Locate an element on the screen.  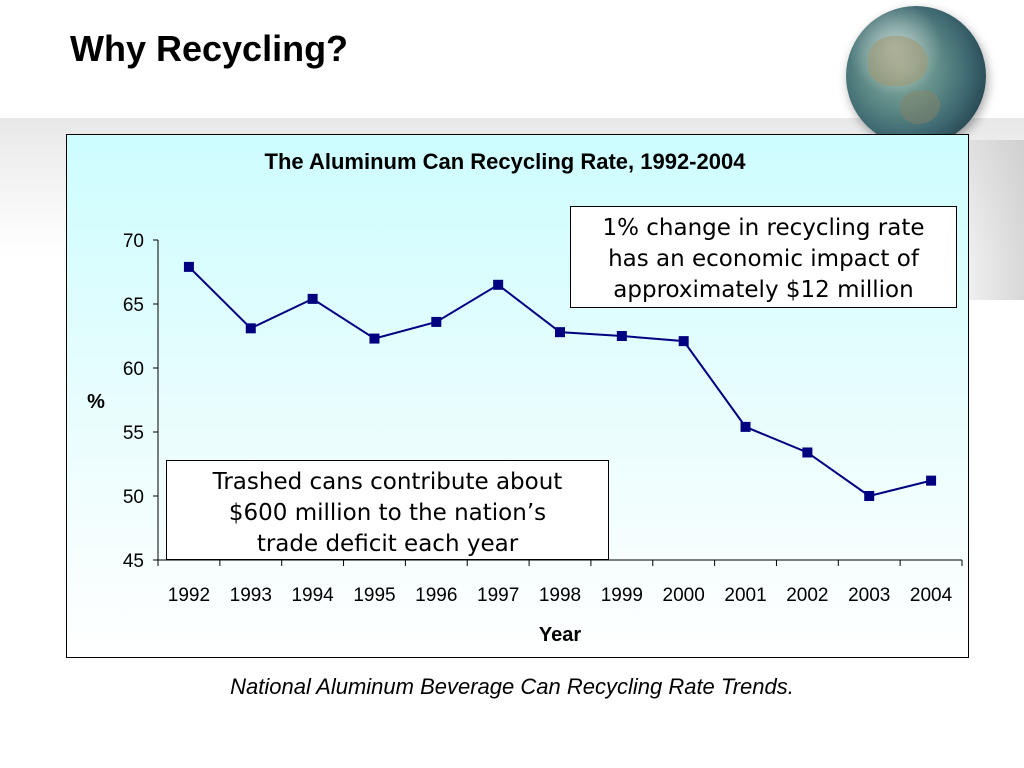
y-tick-label: 60 is located at coordinates (133, 369).